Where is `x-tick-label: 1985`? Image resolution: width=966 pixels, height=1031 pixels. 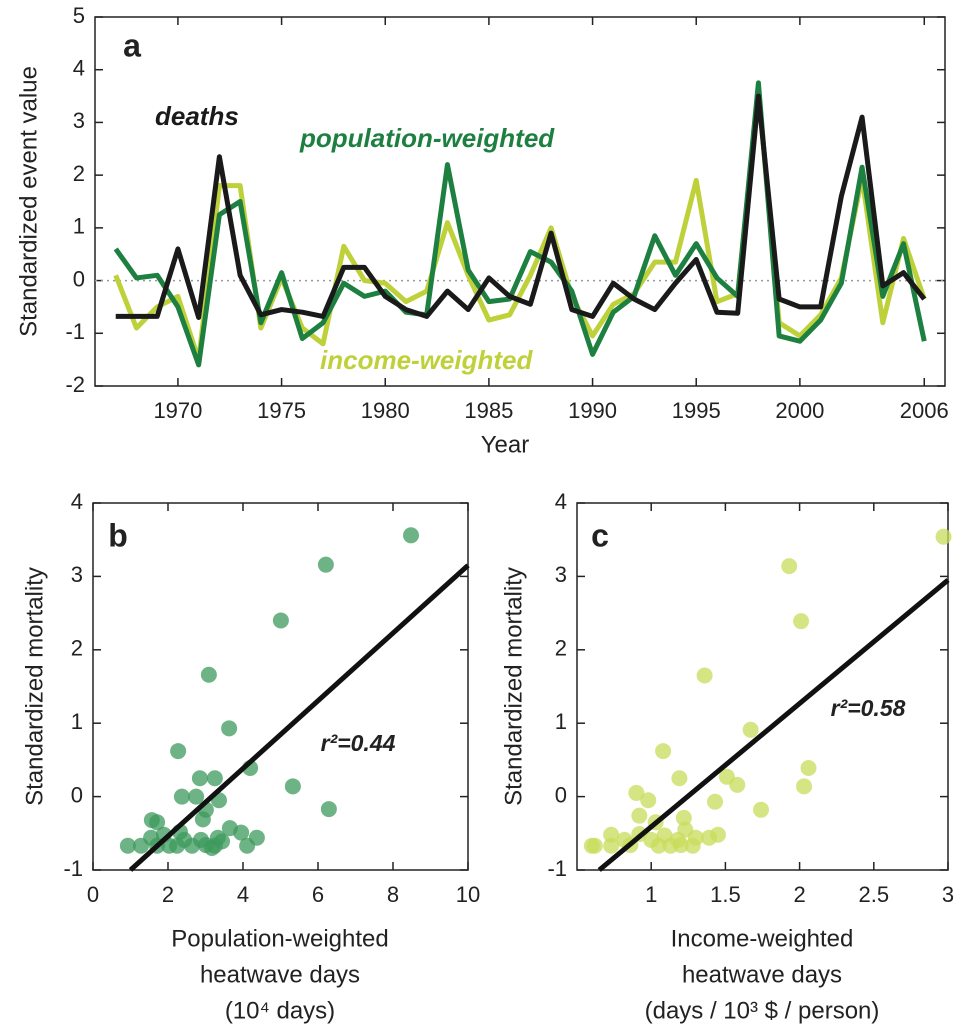
x-tick-label: 1985 is located at coordinates (488, 410).